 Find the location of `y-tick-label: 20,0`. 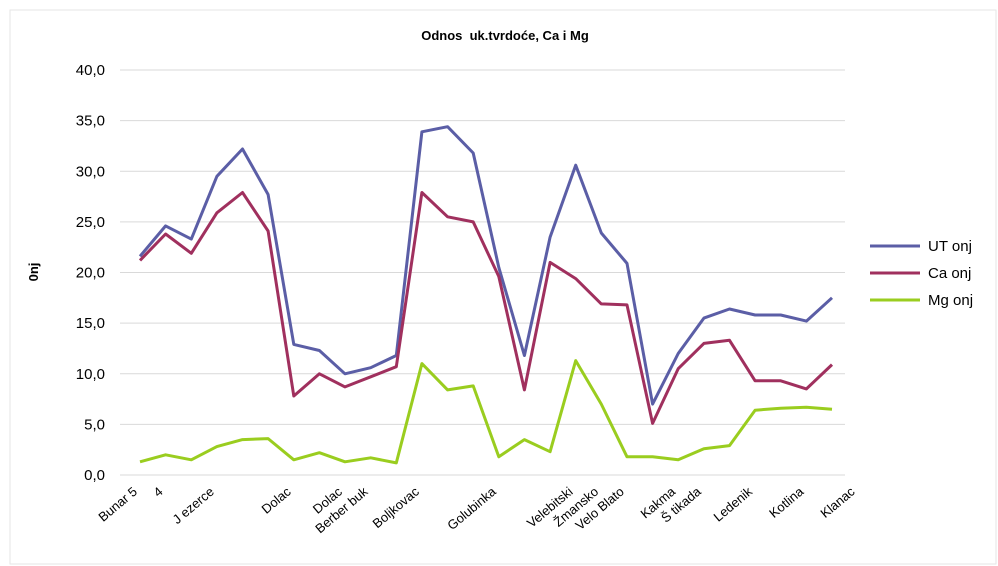

y-tick-label: 20,0 is located at coordinates (90, 273).